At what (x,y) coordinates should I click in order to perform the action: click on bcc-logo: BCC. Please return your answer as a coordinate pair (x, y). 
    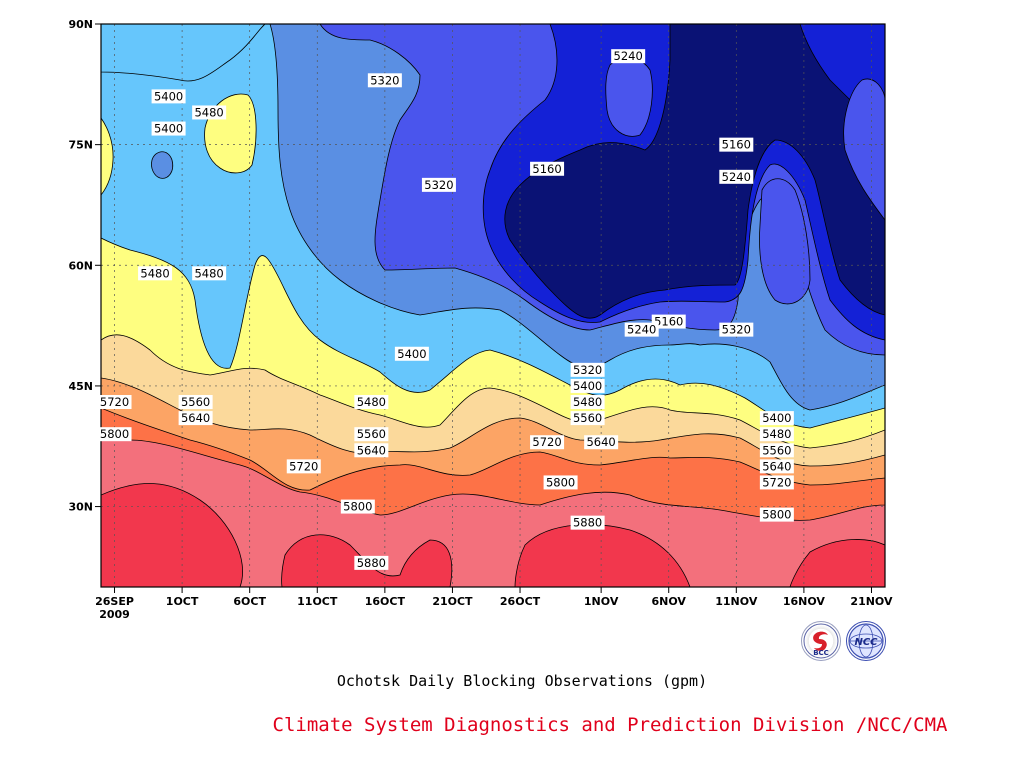
    Looking at the image, I should click on (821, 641).